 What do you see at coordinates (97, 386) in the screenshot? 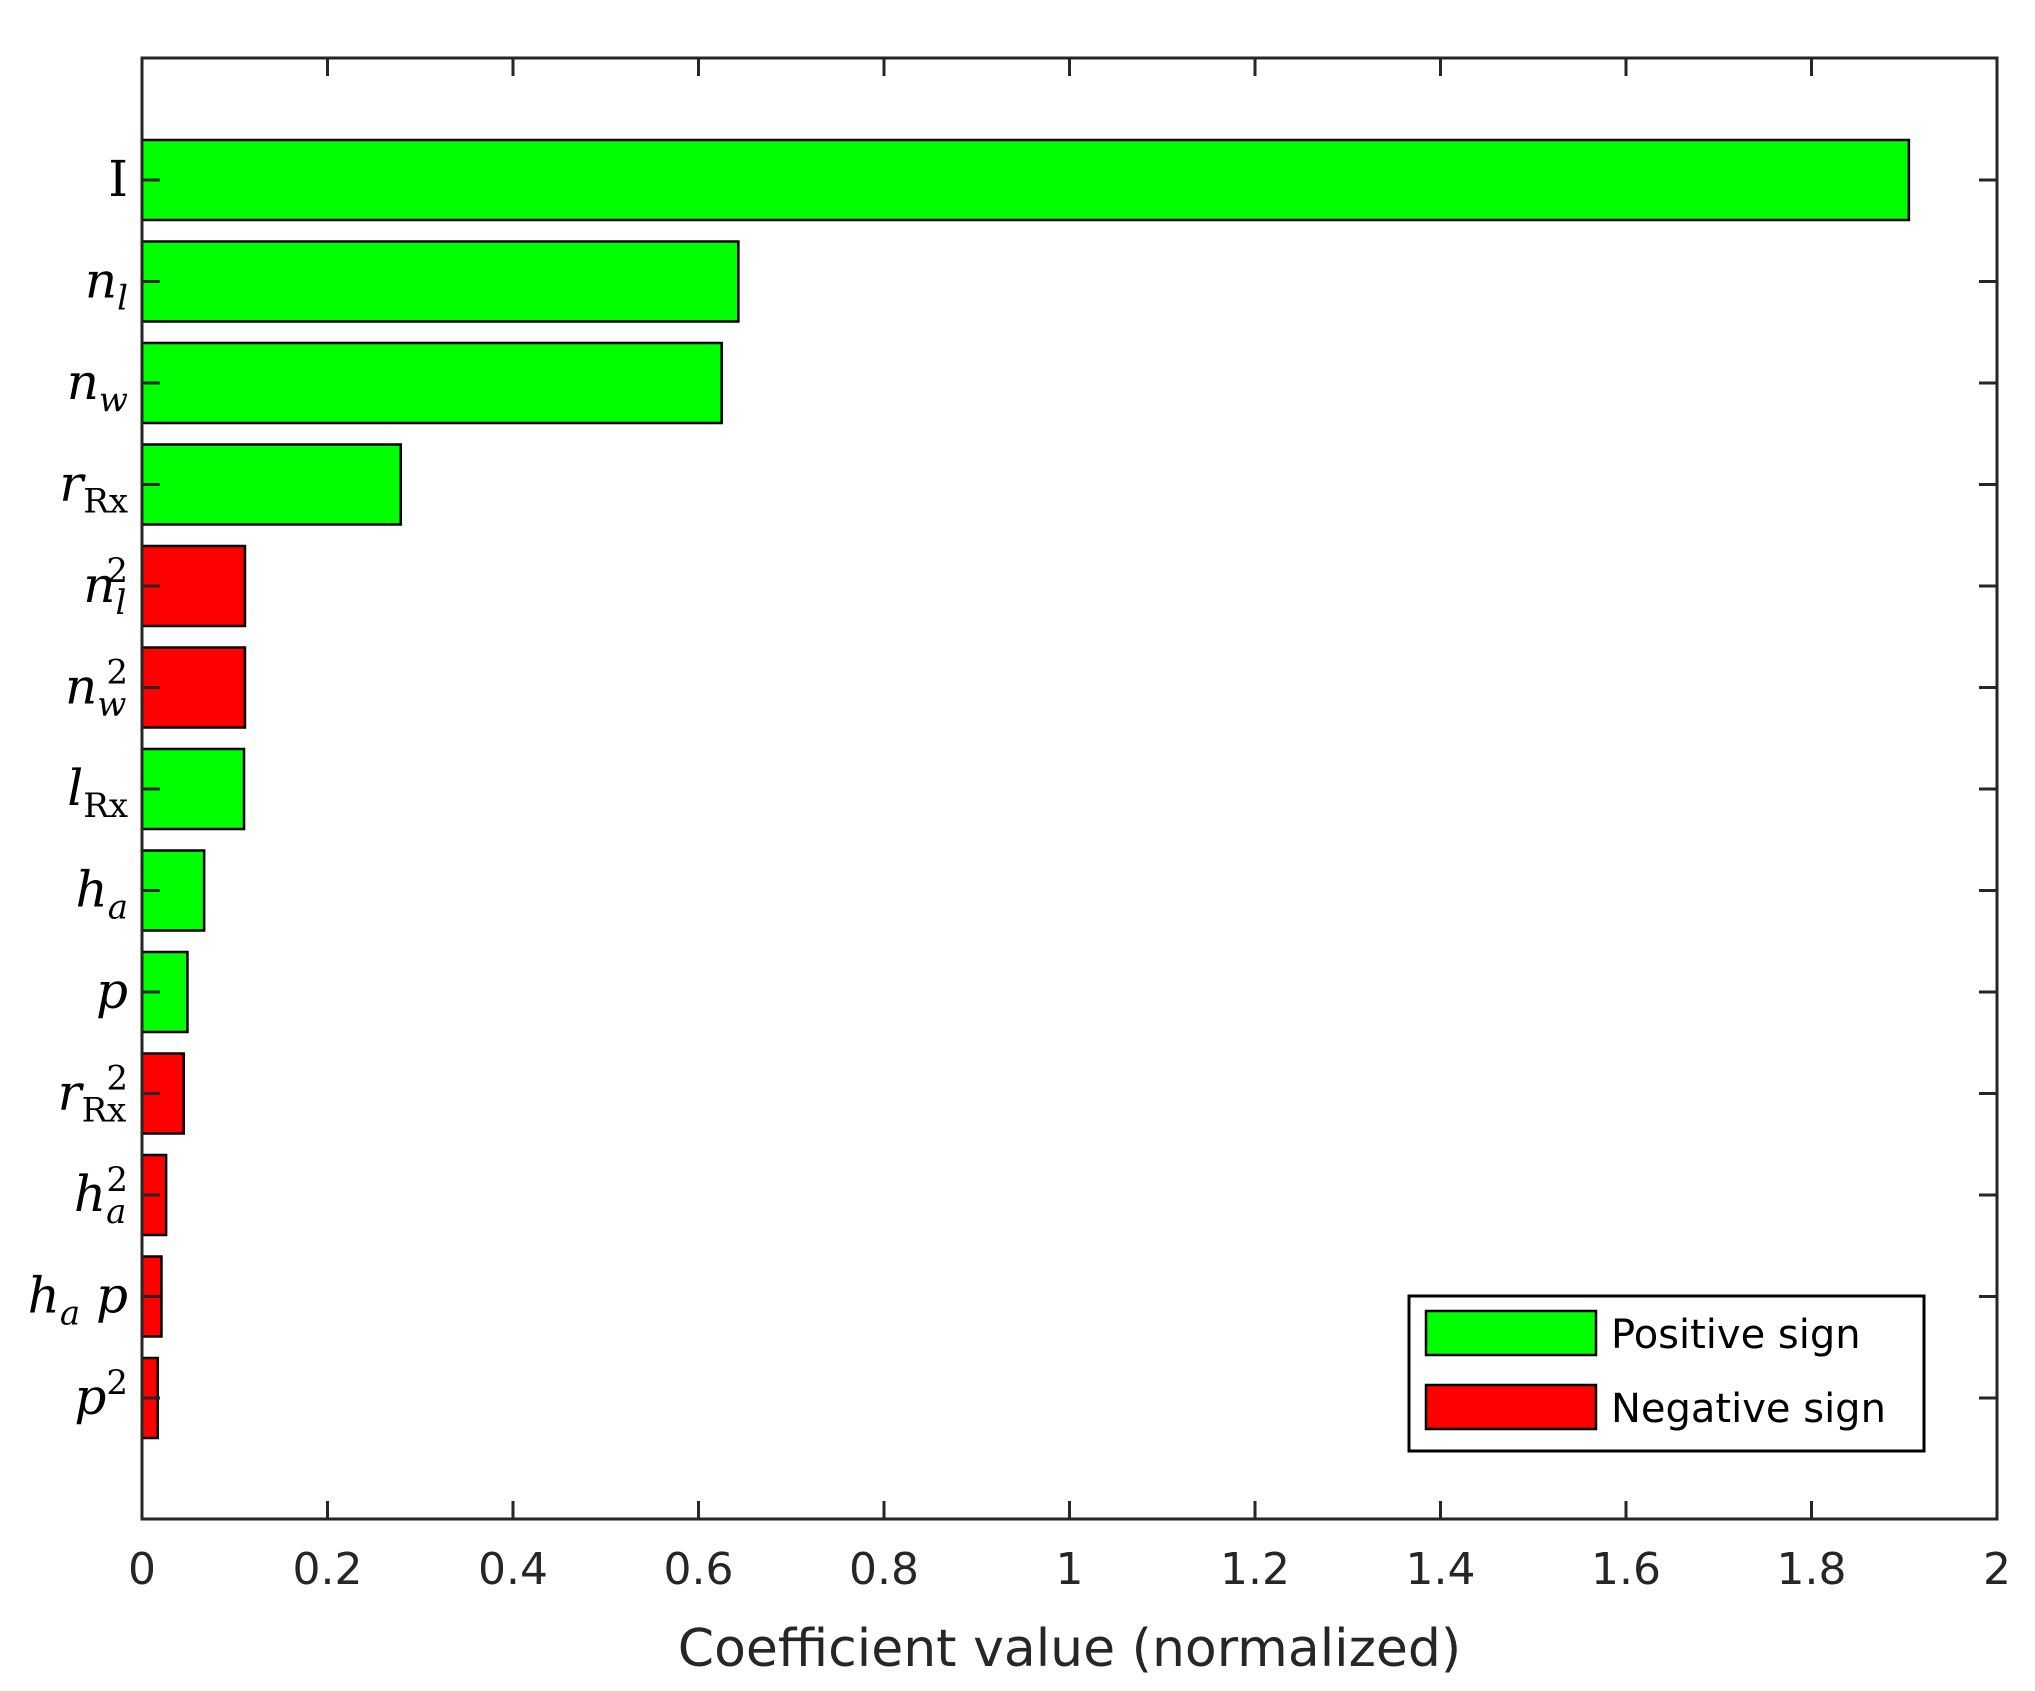
I see `y-category-label: nw` at bounding box center [97, 386].